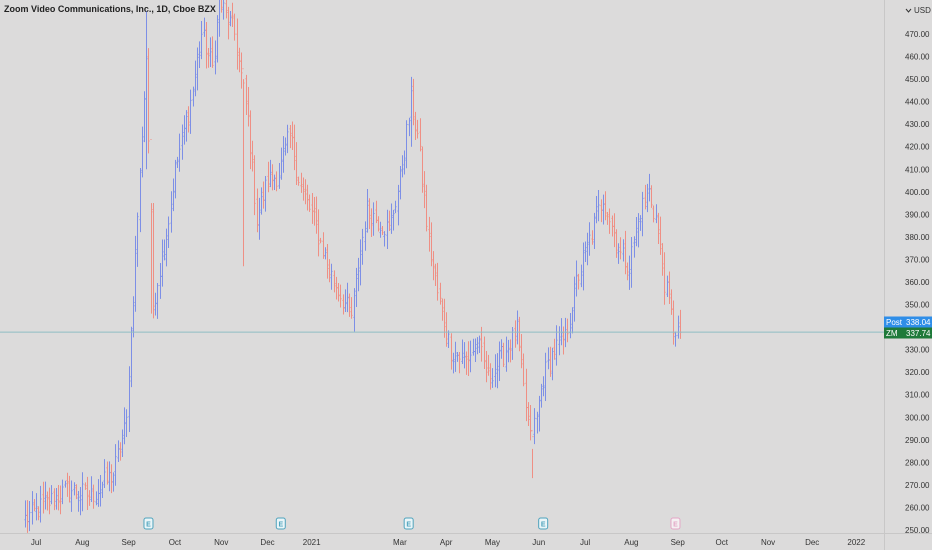  Describe the element at coordinates (922, 10) in the screenshot. I see `currency-label: USD` at that location.